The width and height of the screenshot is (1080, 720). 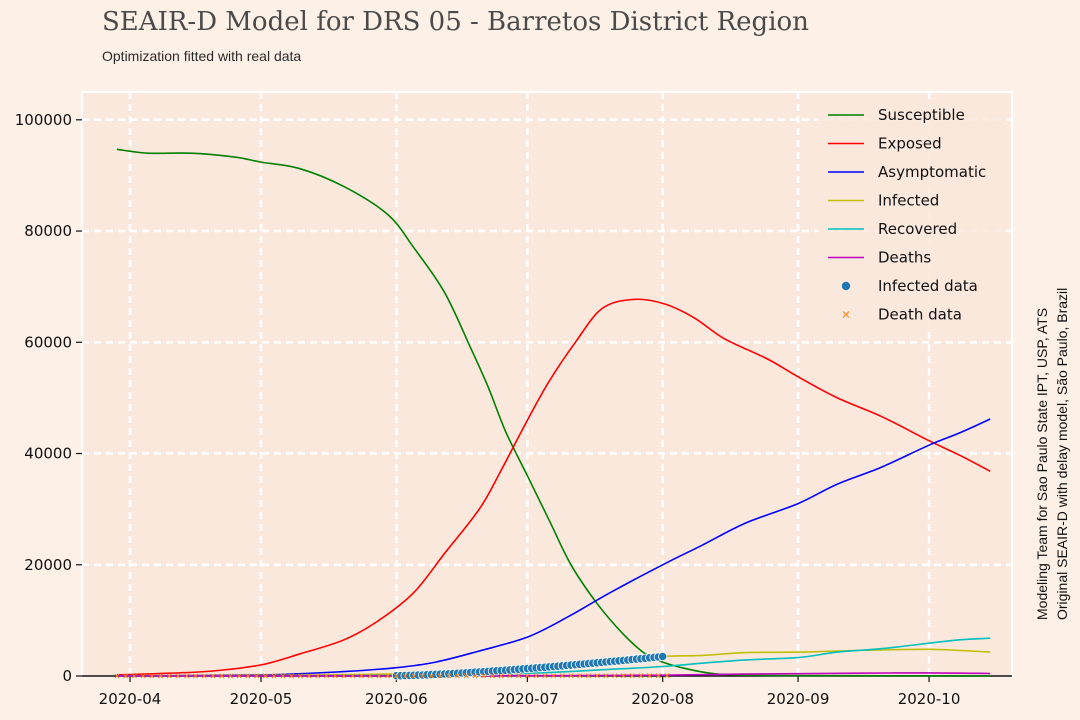 What do you see at coordinates (908, 201) in the screenshot?
I see `legend-label: Infected` at bounding box center [908, 201].